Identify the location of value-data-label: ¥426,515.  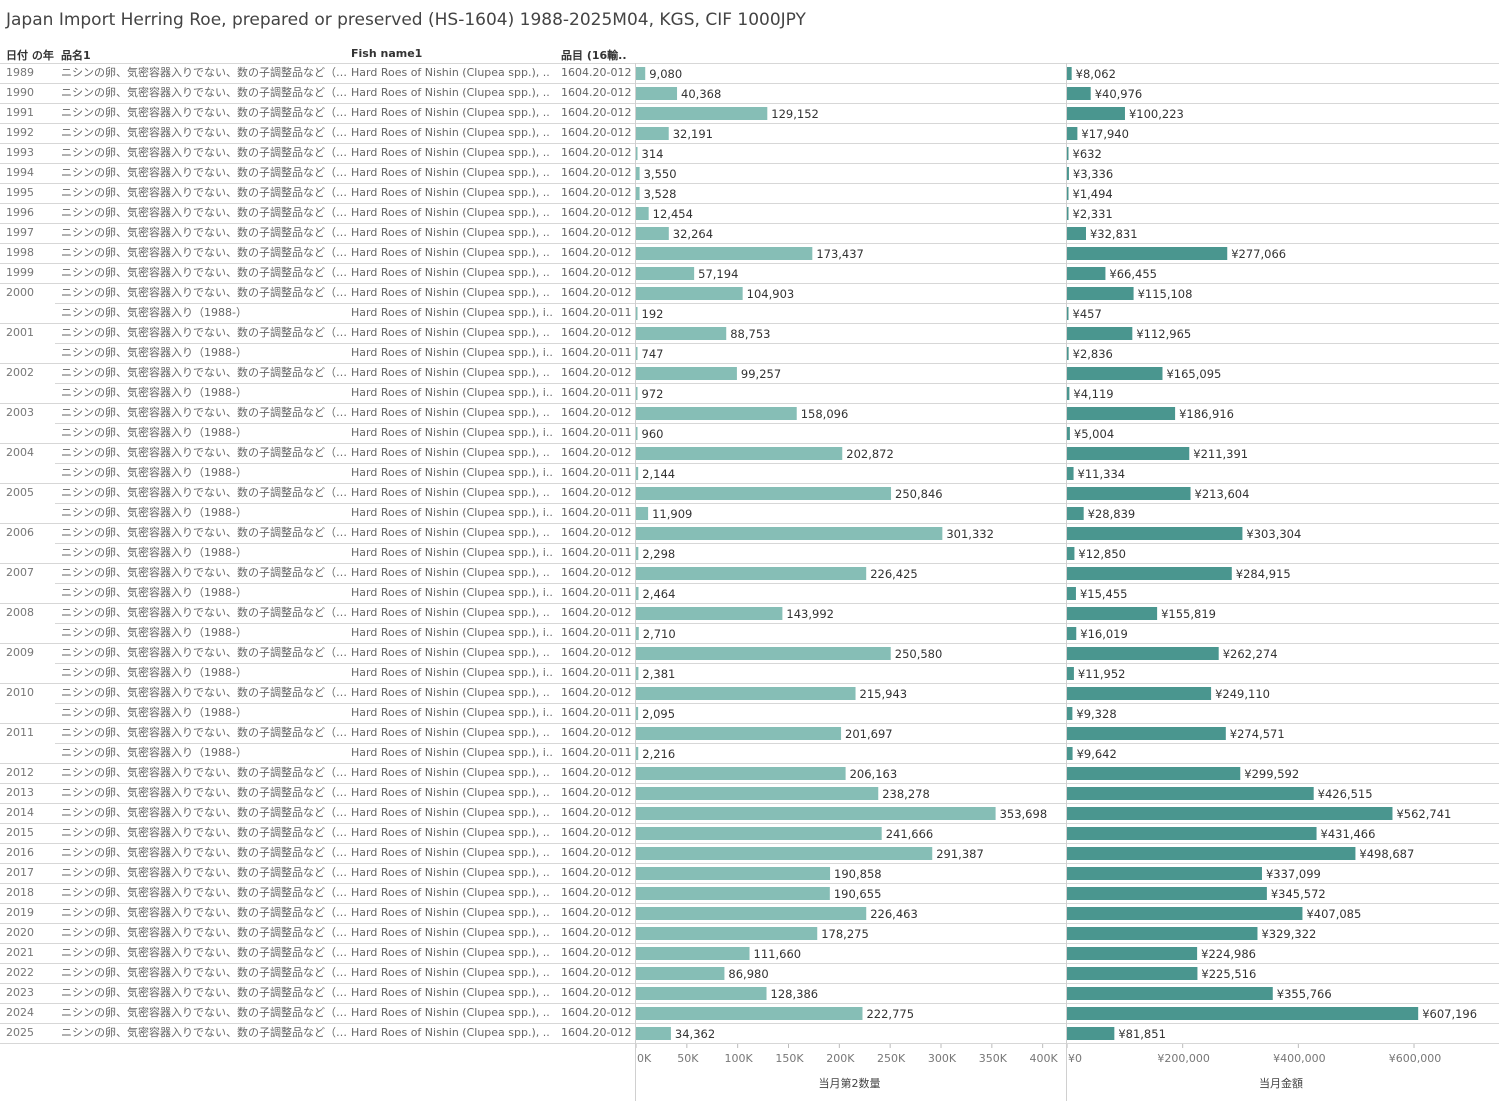
(1345, 794).